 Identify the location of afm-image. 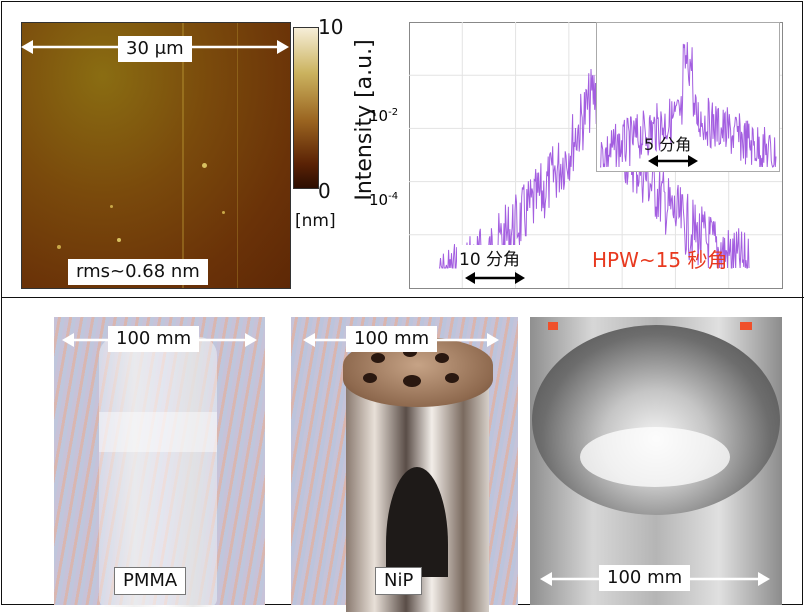
(156, 155).